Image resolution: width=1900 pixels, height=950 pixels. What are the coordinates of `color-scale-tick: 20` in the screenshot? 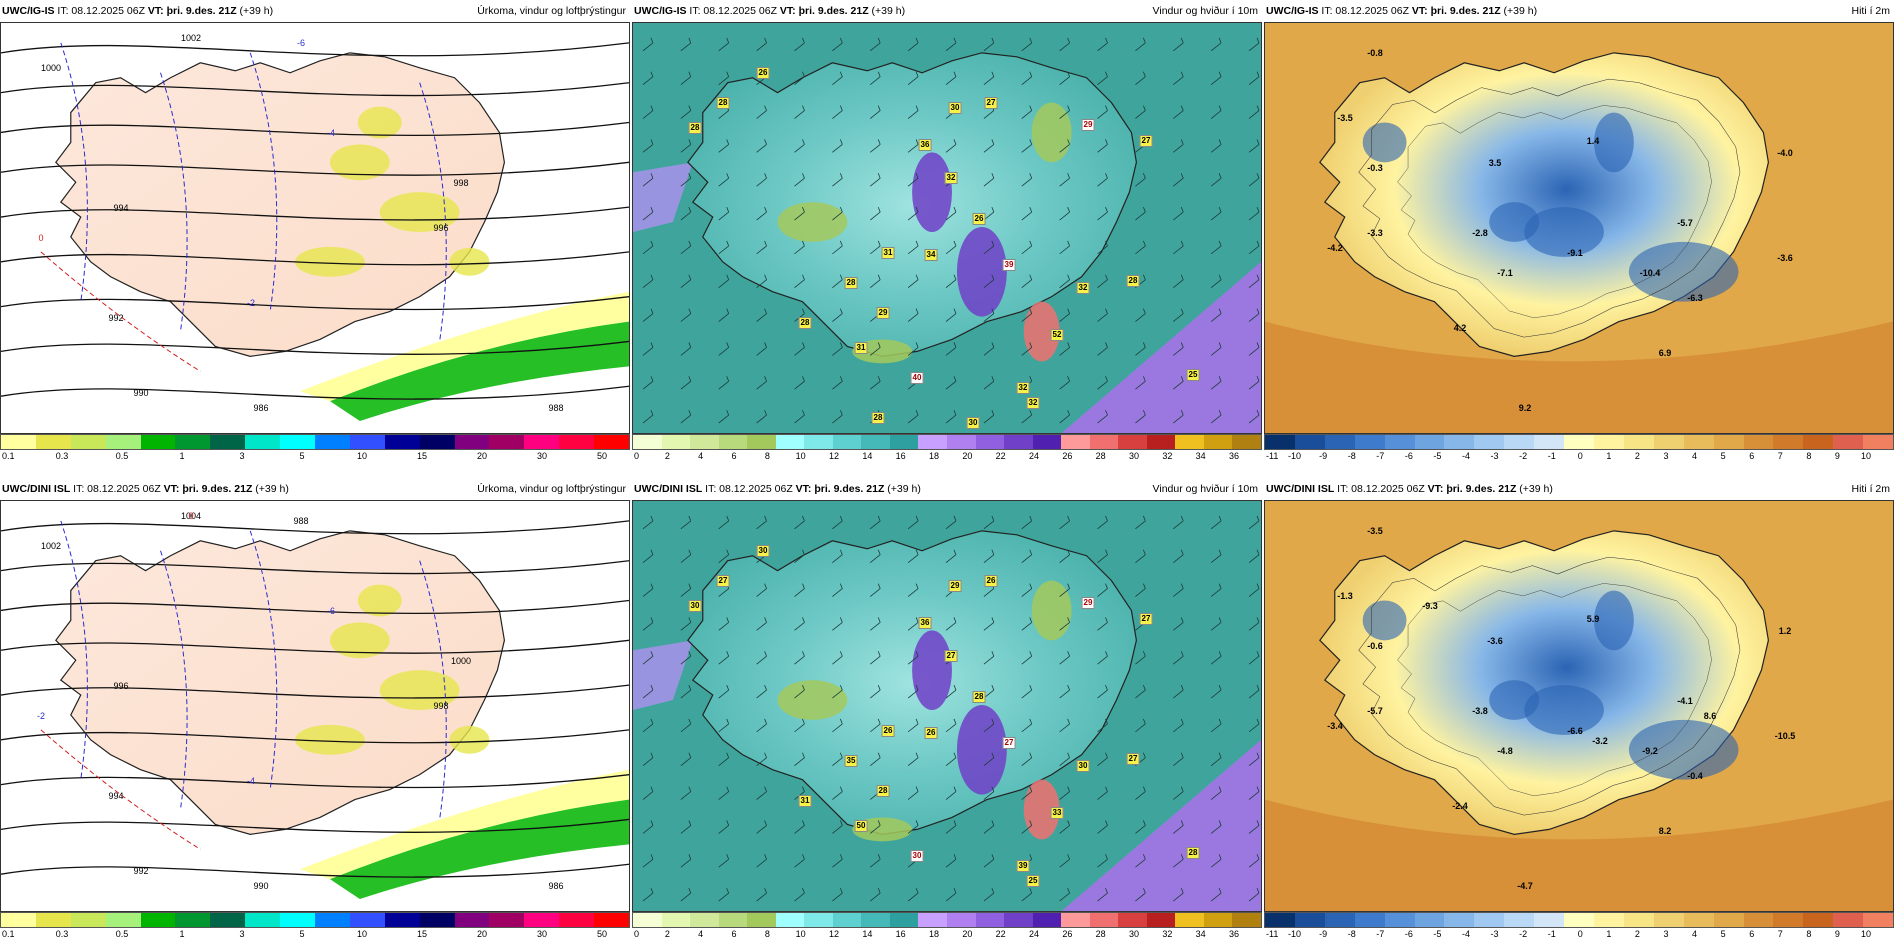 It's located at (967, 456).